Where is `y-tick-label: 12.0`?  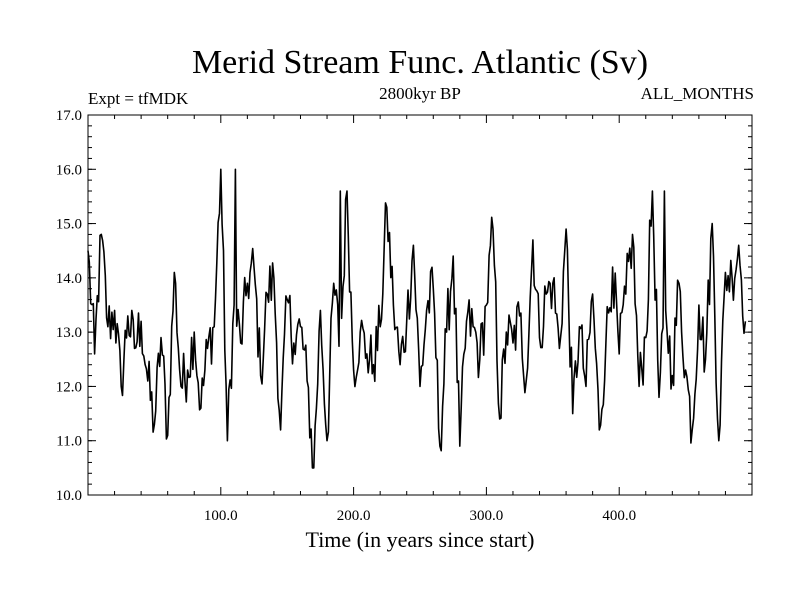
y-tick-label: 12.0 is located at coordinates (69, 387).